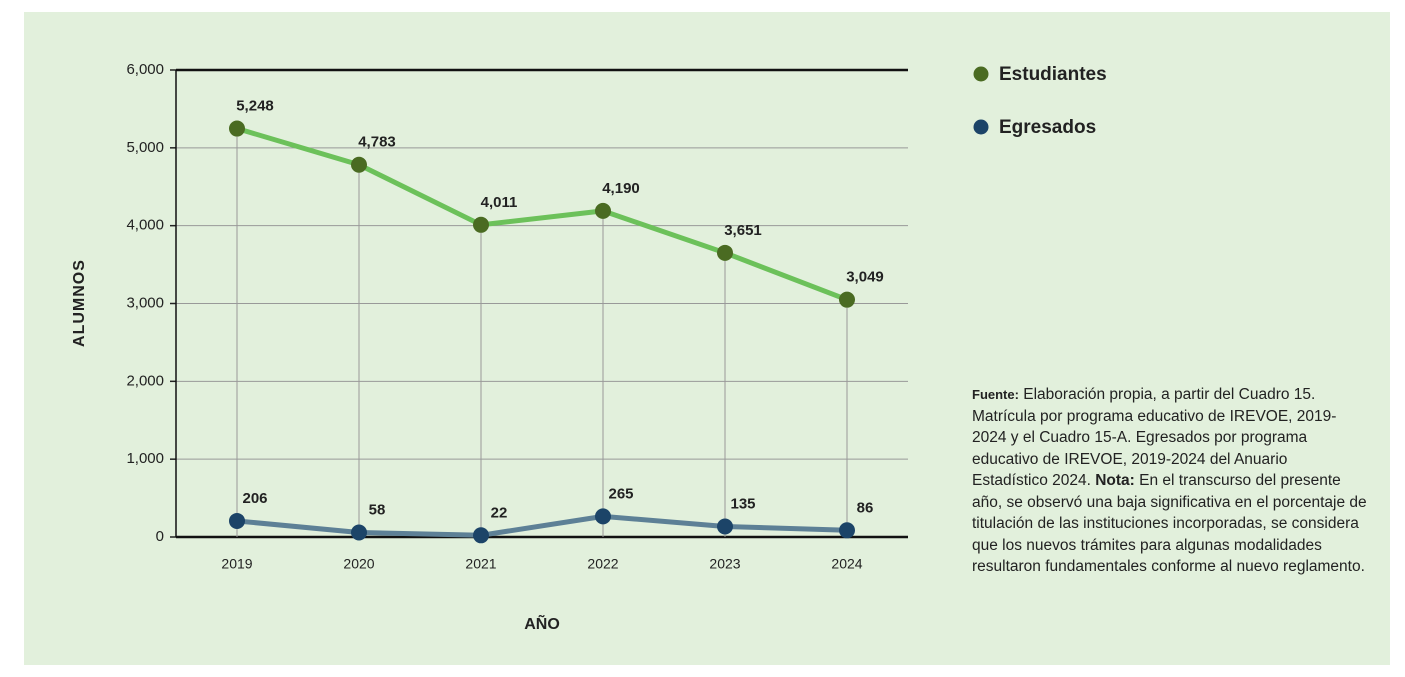 The image size is (1405, 677). What do you see at coordinates (621, 188) in the screenshot?
I see `data-label: 4,190` at bounding box center [621, 188].